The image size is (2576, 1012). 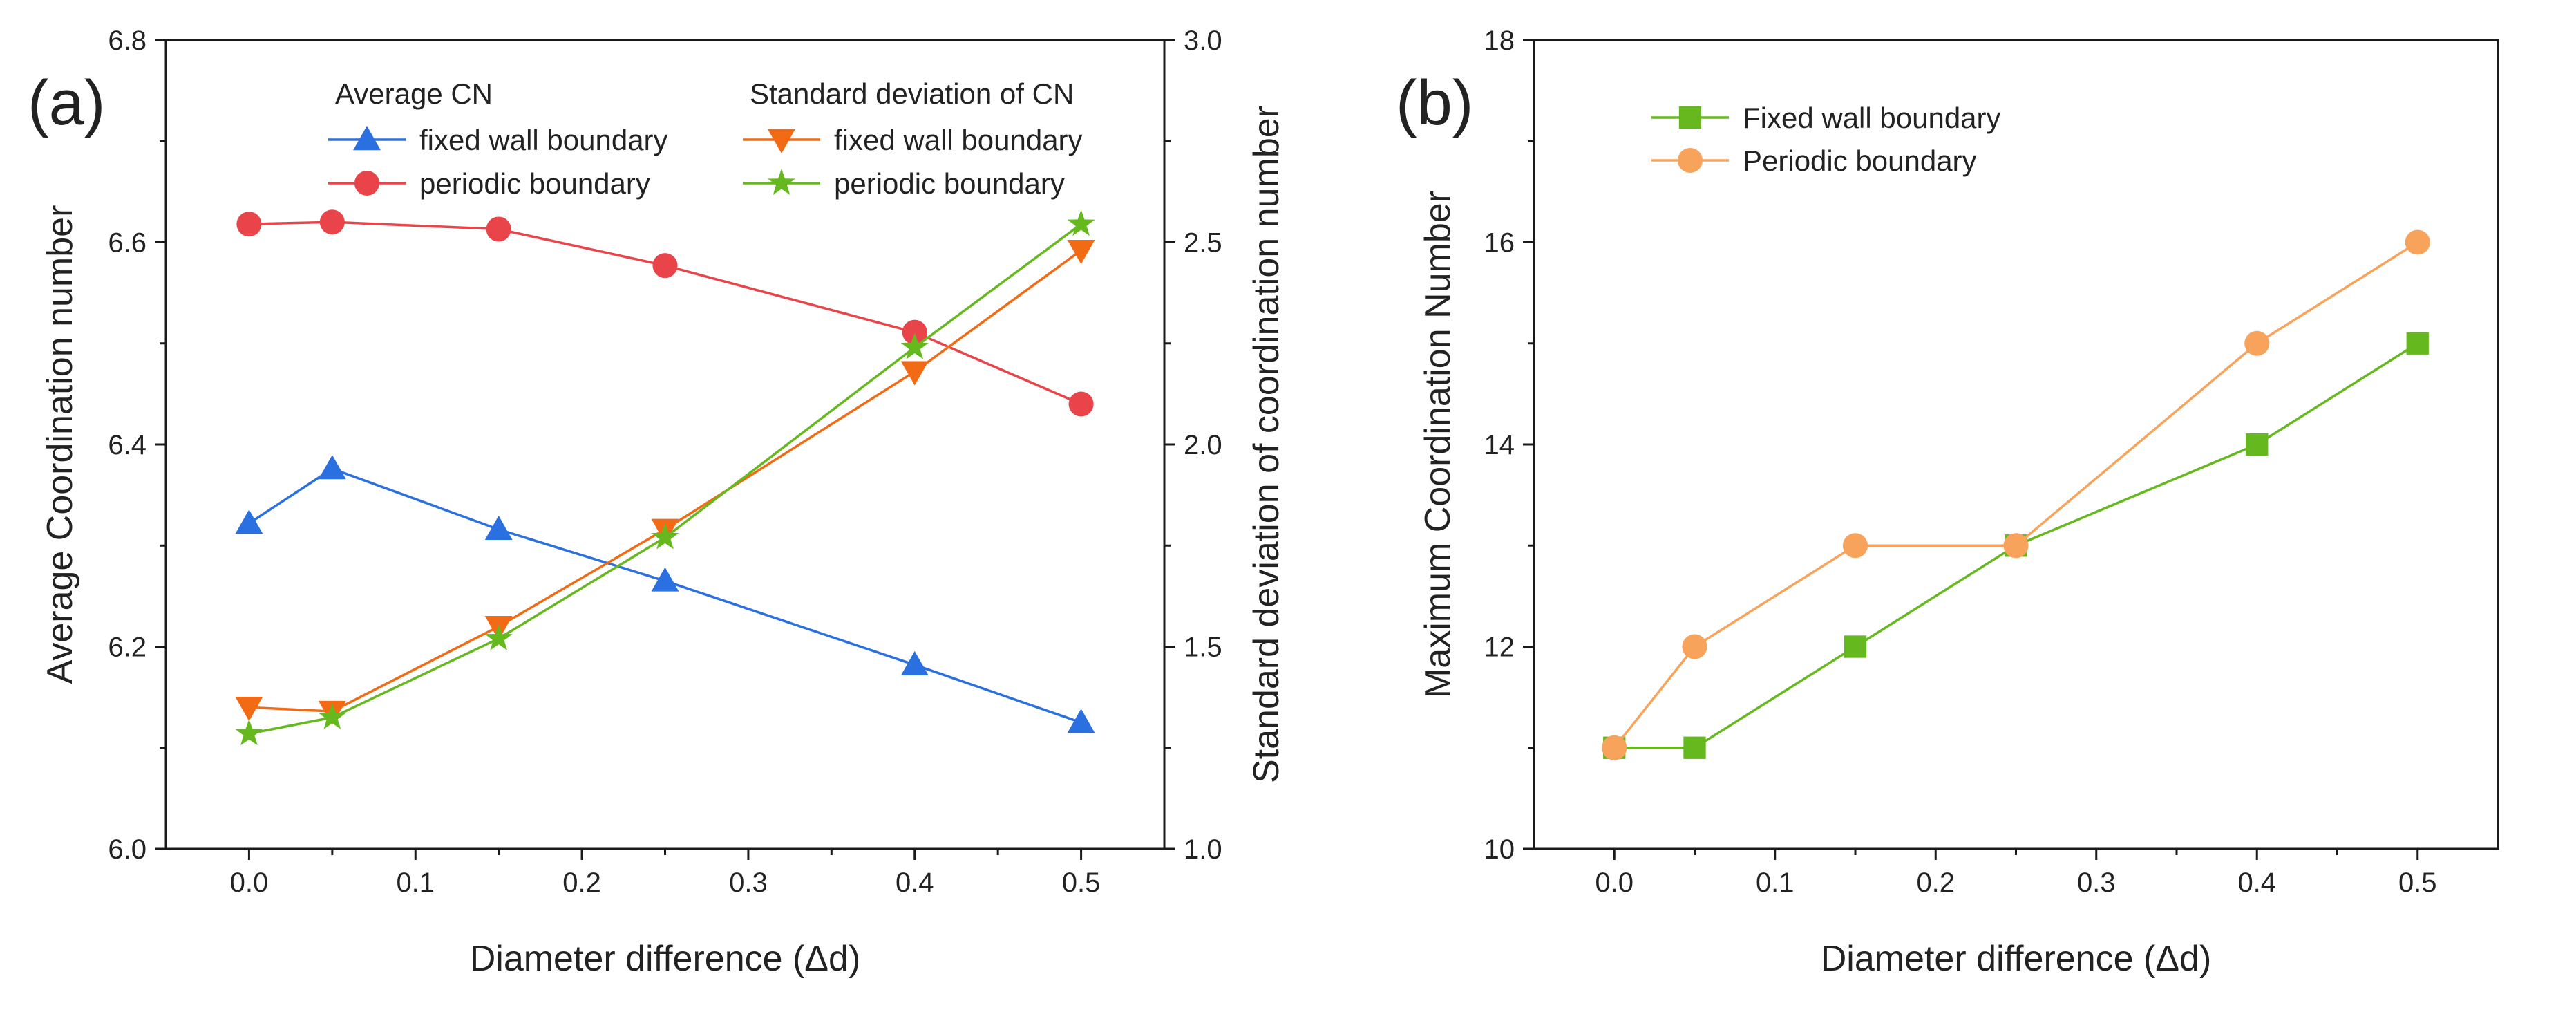 I want to click on y-right-tick-label: 2.5, so click(x=1203, y=243).